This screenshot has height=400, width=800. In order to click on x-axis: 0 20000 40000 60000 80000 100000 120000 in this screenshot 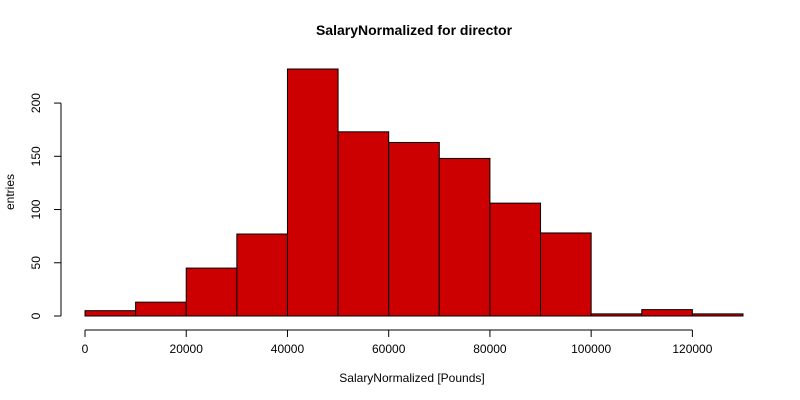, I will do `click(397, 342)`.